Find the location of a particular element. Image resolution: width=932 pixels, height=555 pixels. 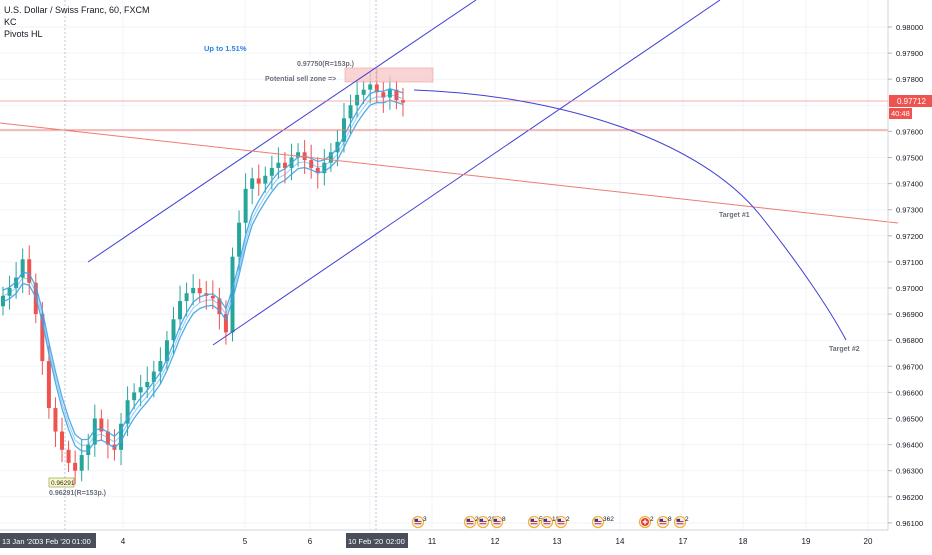

time-highlight-label: 10 Feb '20 is located at coordinates (365, 541).